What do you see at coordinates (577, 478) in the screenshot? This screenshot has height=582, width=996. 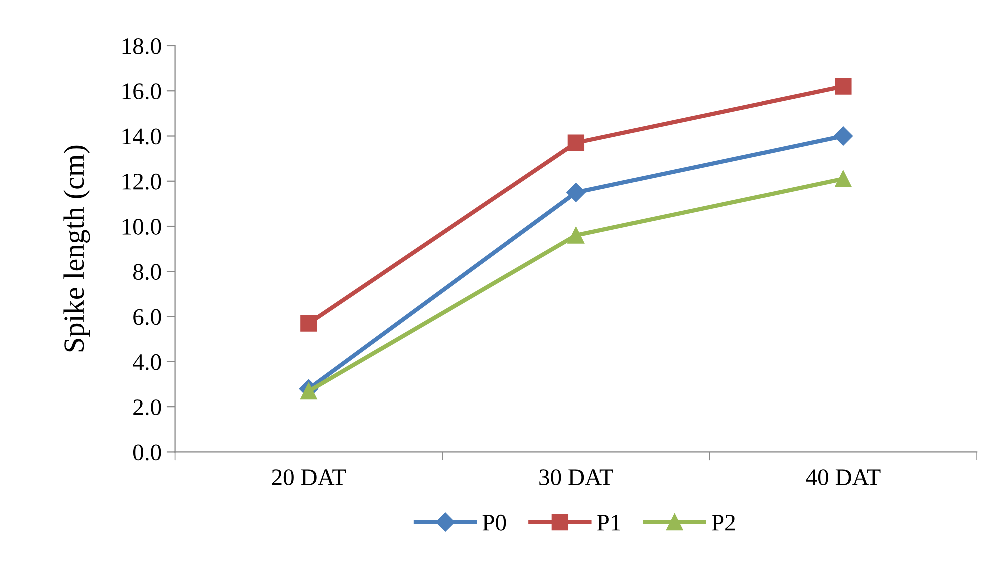 I see `x-tick-label: 30 DAT` at bounding box center [577, 478].